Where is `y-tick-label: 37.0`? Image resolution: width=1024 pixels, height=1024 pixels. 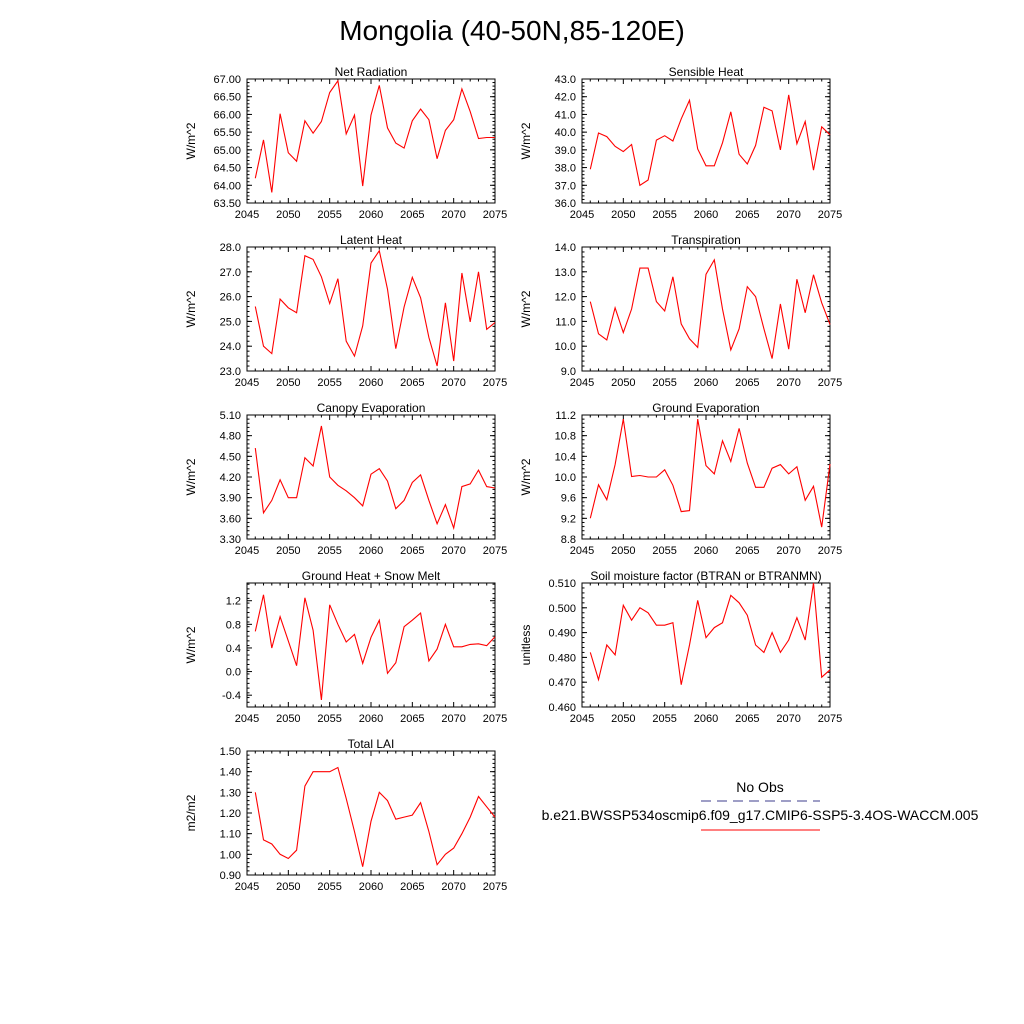
y-tick-label: 37.0 is located at coordinates (565, 186).